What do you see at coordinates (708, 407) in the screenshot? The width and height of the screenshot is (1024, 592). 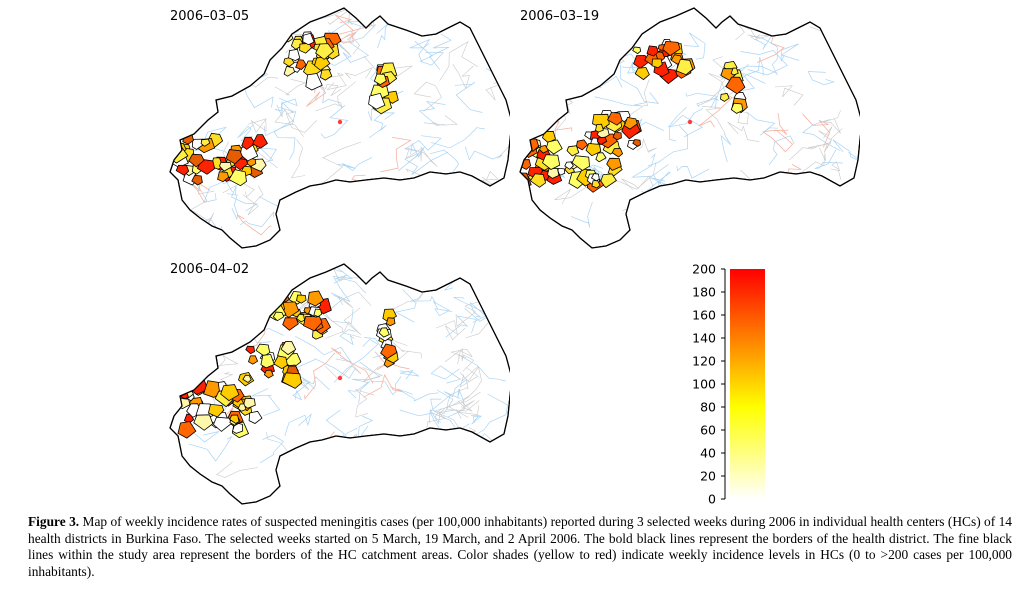 I see `legend-tick-label: 80` at bounding box center [708, 407].